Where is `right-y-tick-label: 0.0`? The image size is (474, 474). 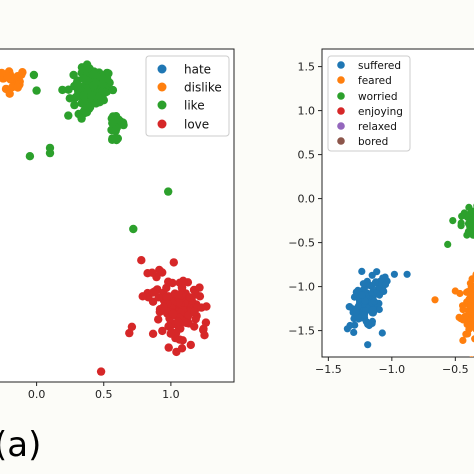 right-y-tick-label: 0.0 is located at coordinates (307, 199).